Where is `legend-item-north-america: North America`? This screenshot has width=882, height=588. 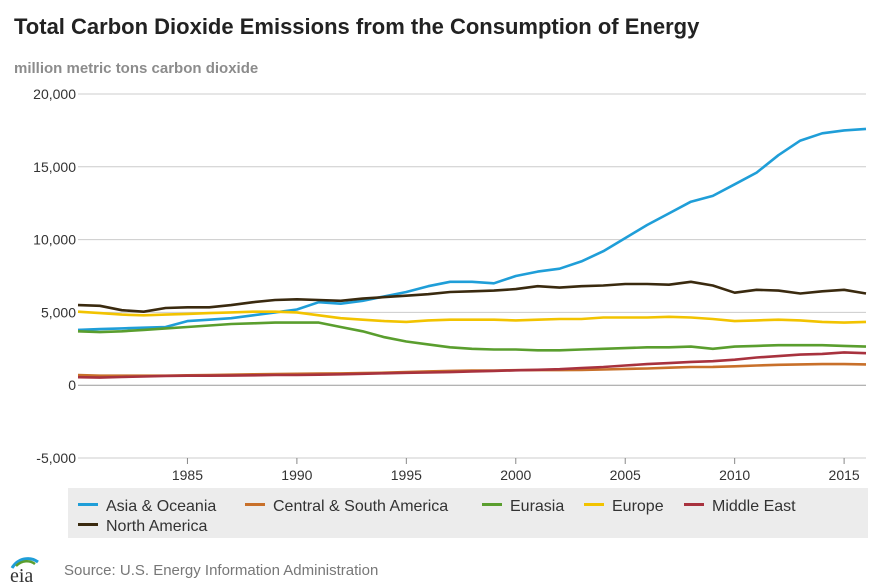 legend-item-north-america: North America is located at coordinates (142, 527).